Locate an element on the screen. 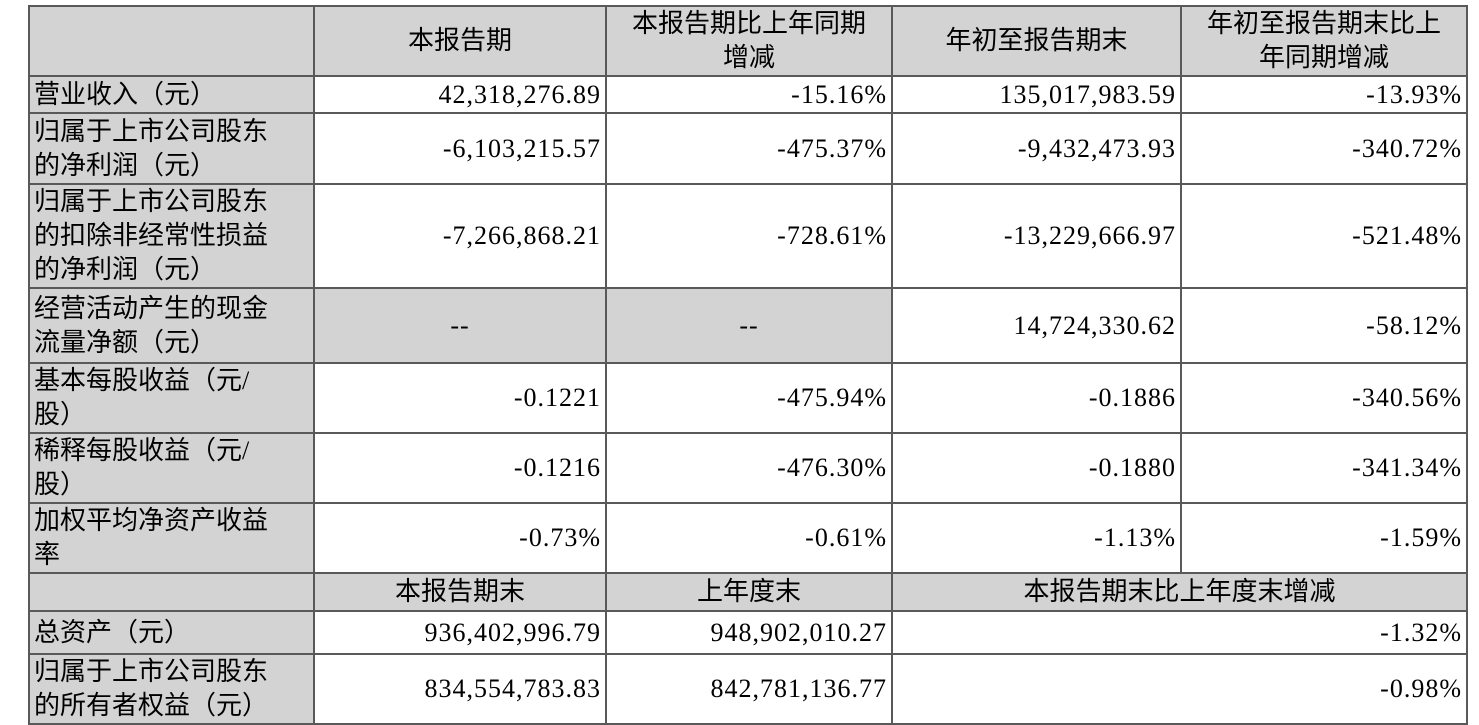  col-header-current-period: 本报告期 is located at coordinates (460, 41).